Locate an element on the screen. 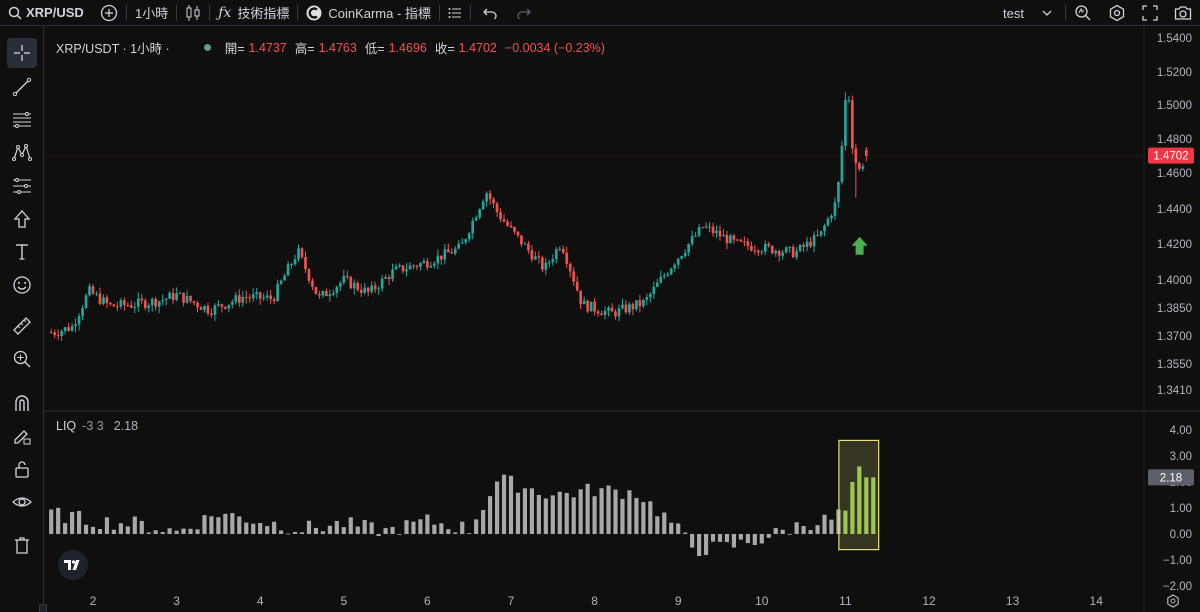 This screenshot has width=1200, height=612. settings-button is located at coordinates (1117, 13).